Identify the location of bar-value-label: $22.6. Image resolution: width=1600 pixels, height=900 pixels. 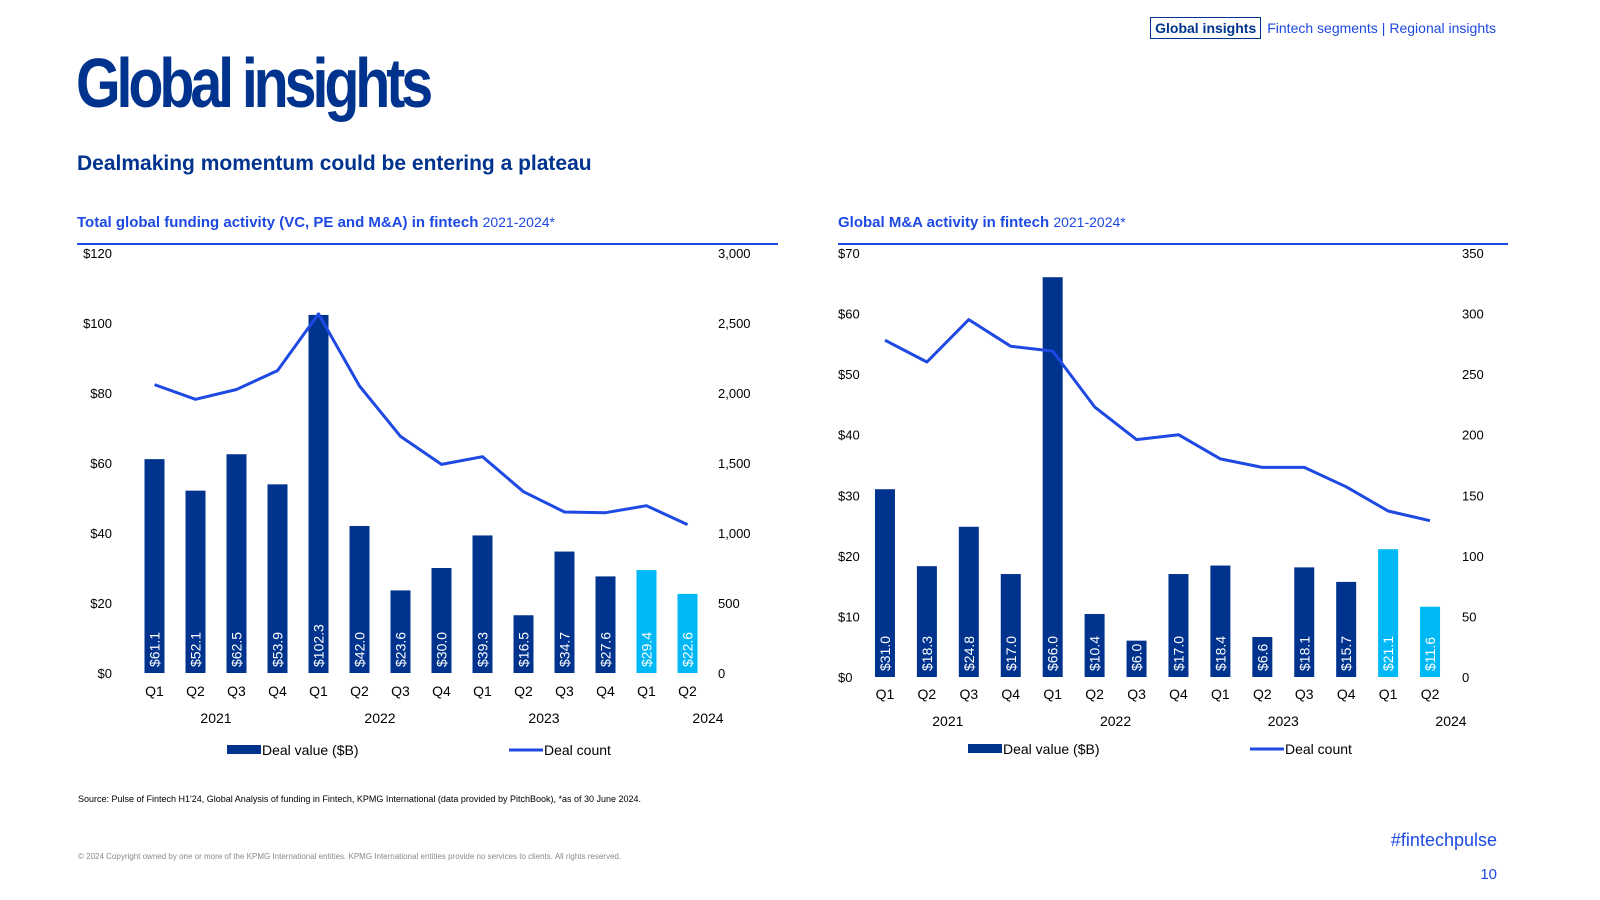
(688, 649).